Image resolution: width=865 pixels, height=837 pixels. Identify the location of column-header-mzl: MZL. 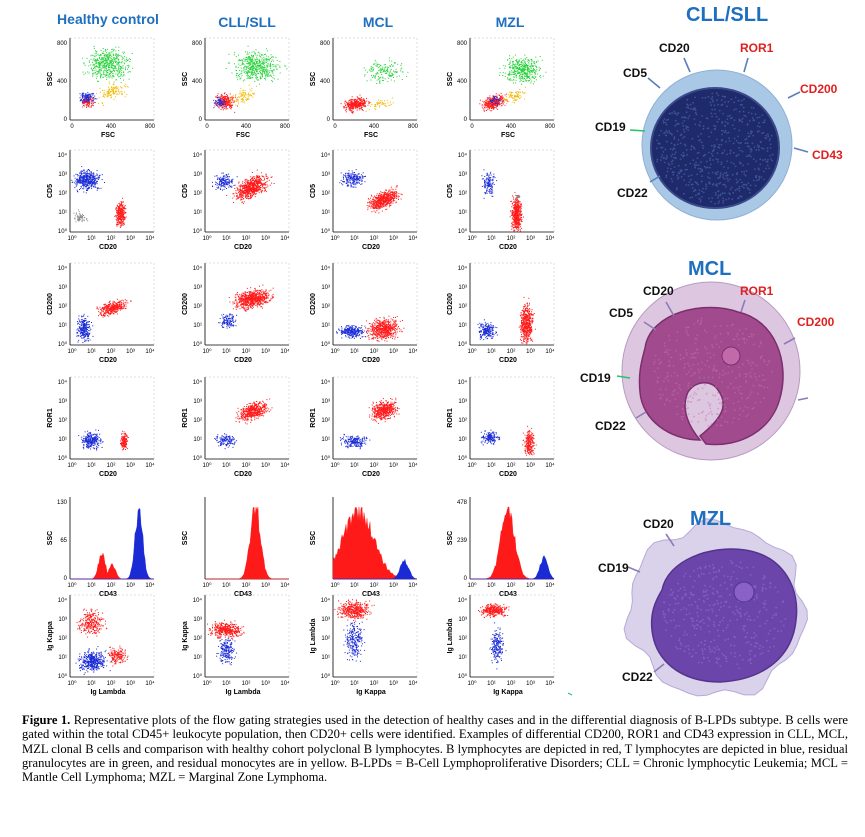
(510, 22).